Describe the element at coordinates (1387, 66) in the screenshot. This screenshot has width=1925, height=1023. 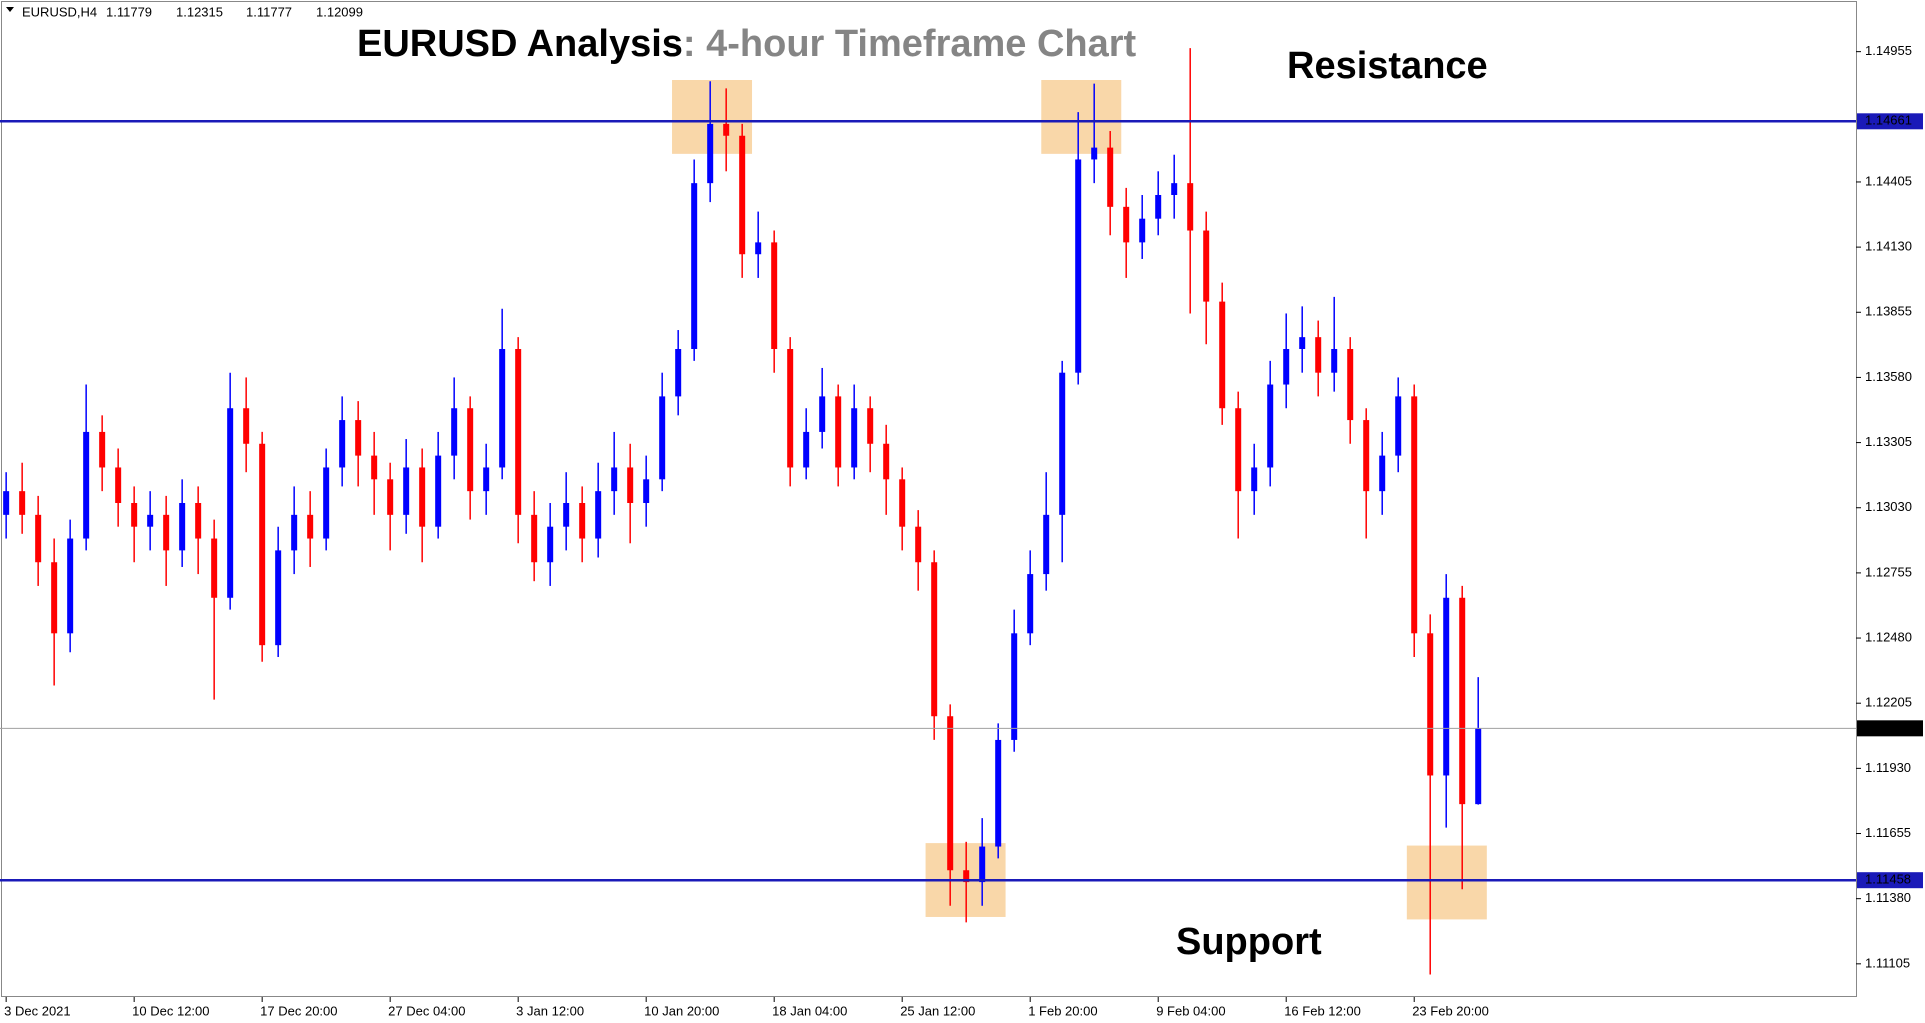
I see `resistance-text: Resistance` at that location.